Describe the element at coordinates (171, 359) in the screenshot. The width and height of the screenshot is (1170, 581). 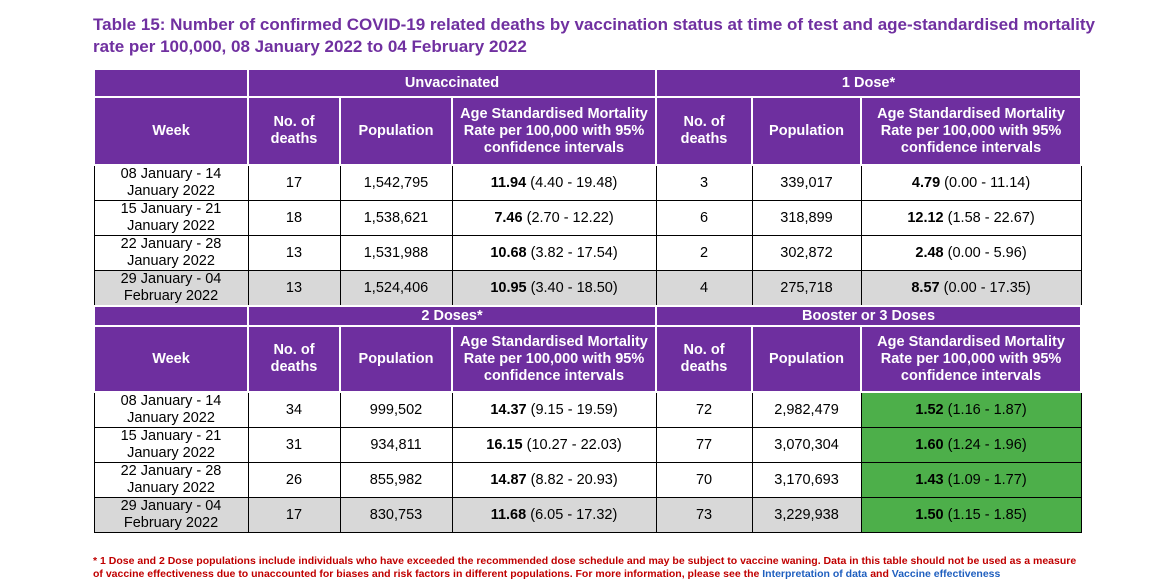
I see `header-week: Week` at that location.